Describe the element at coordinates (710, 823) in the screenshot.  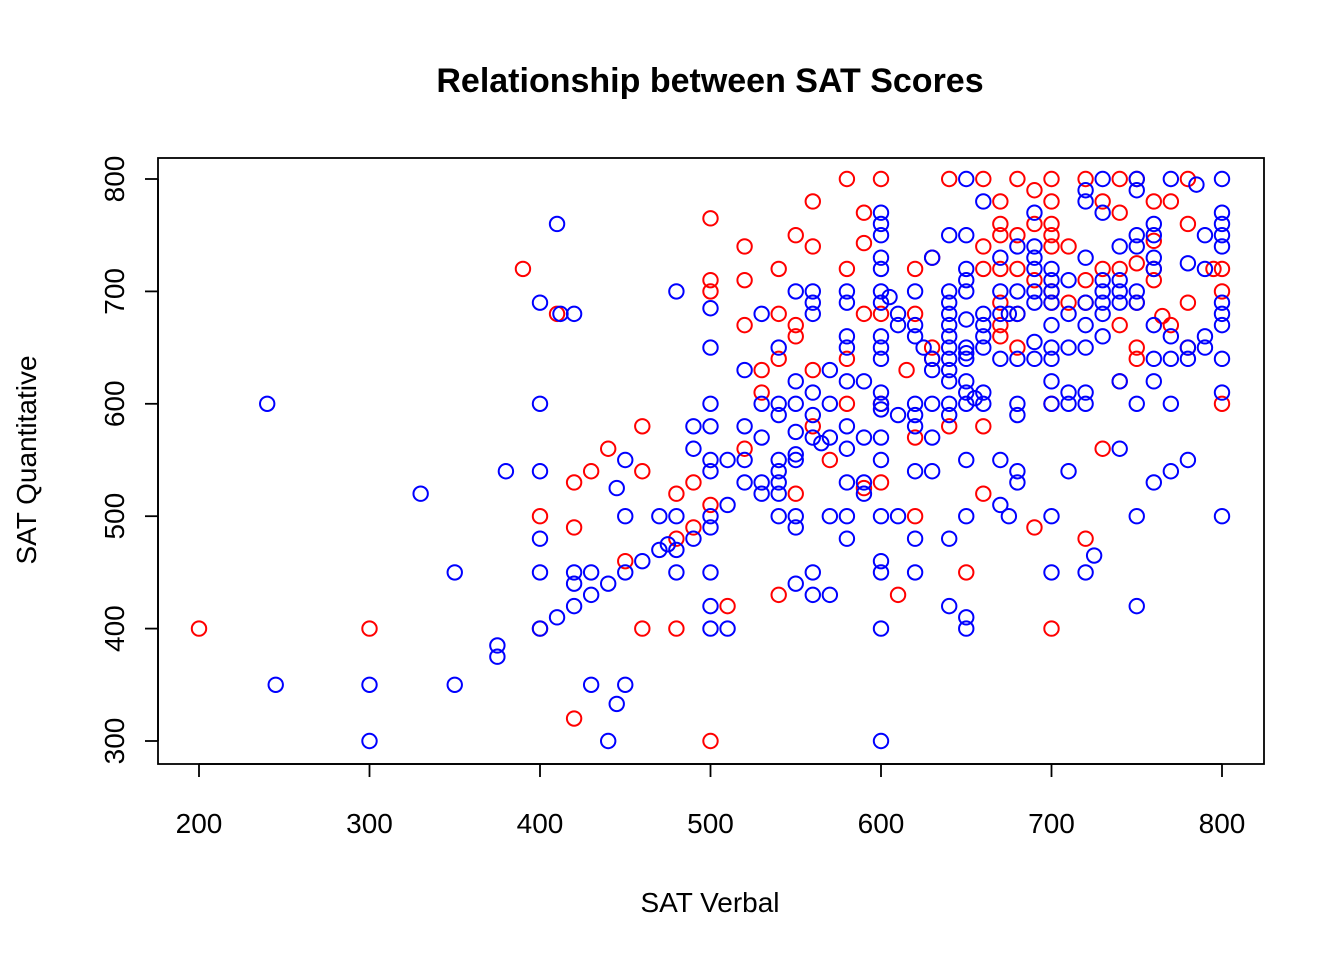
I see `x-tick-label: 500` at that location.